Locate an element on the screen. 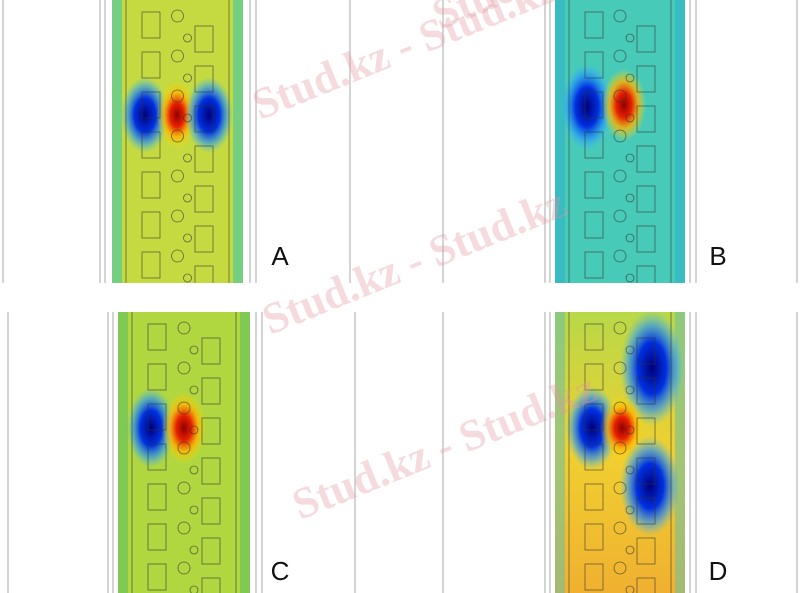  panel: C is located at coordinates (203, 452).